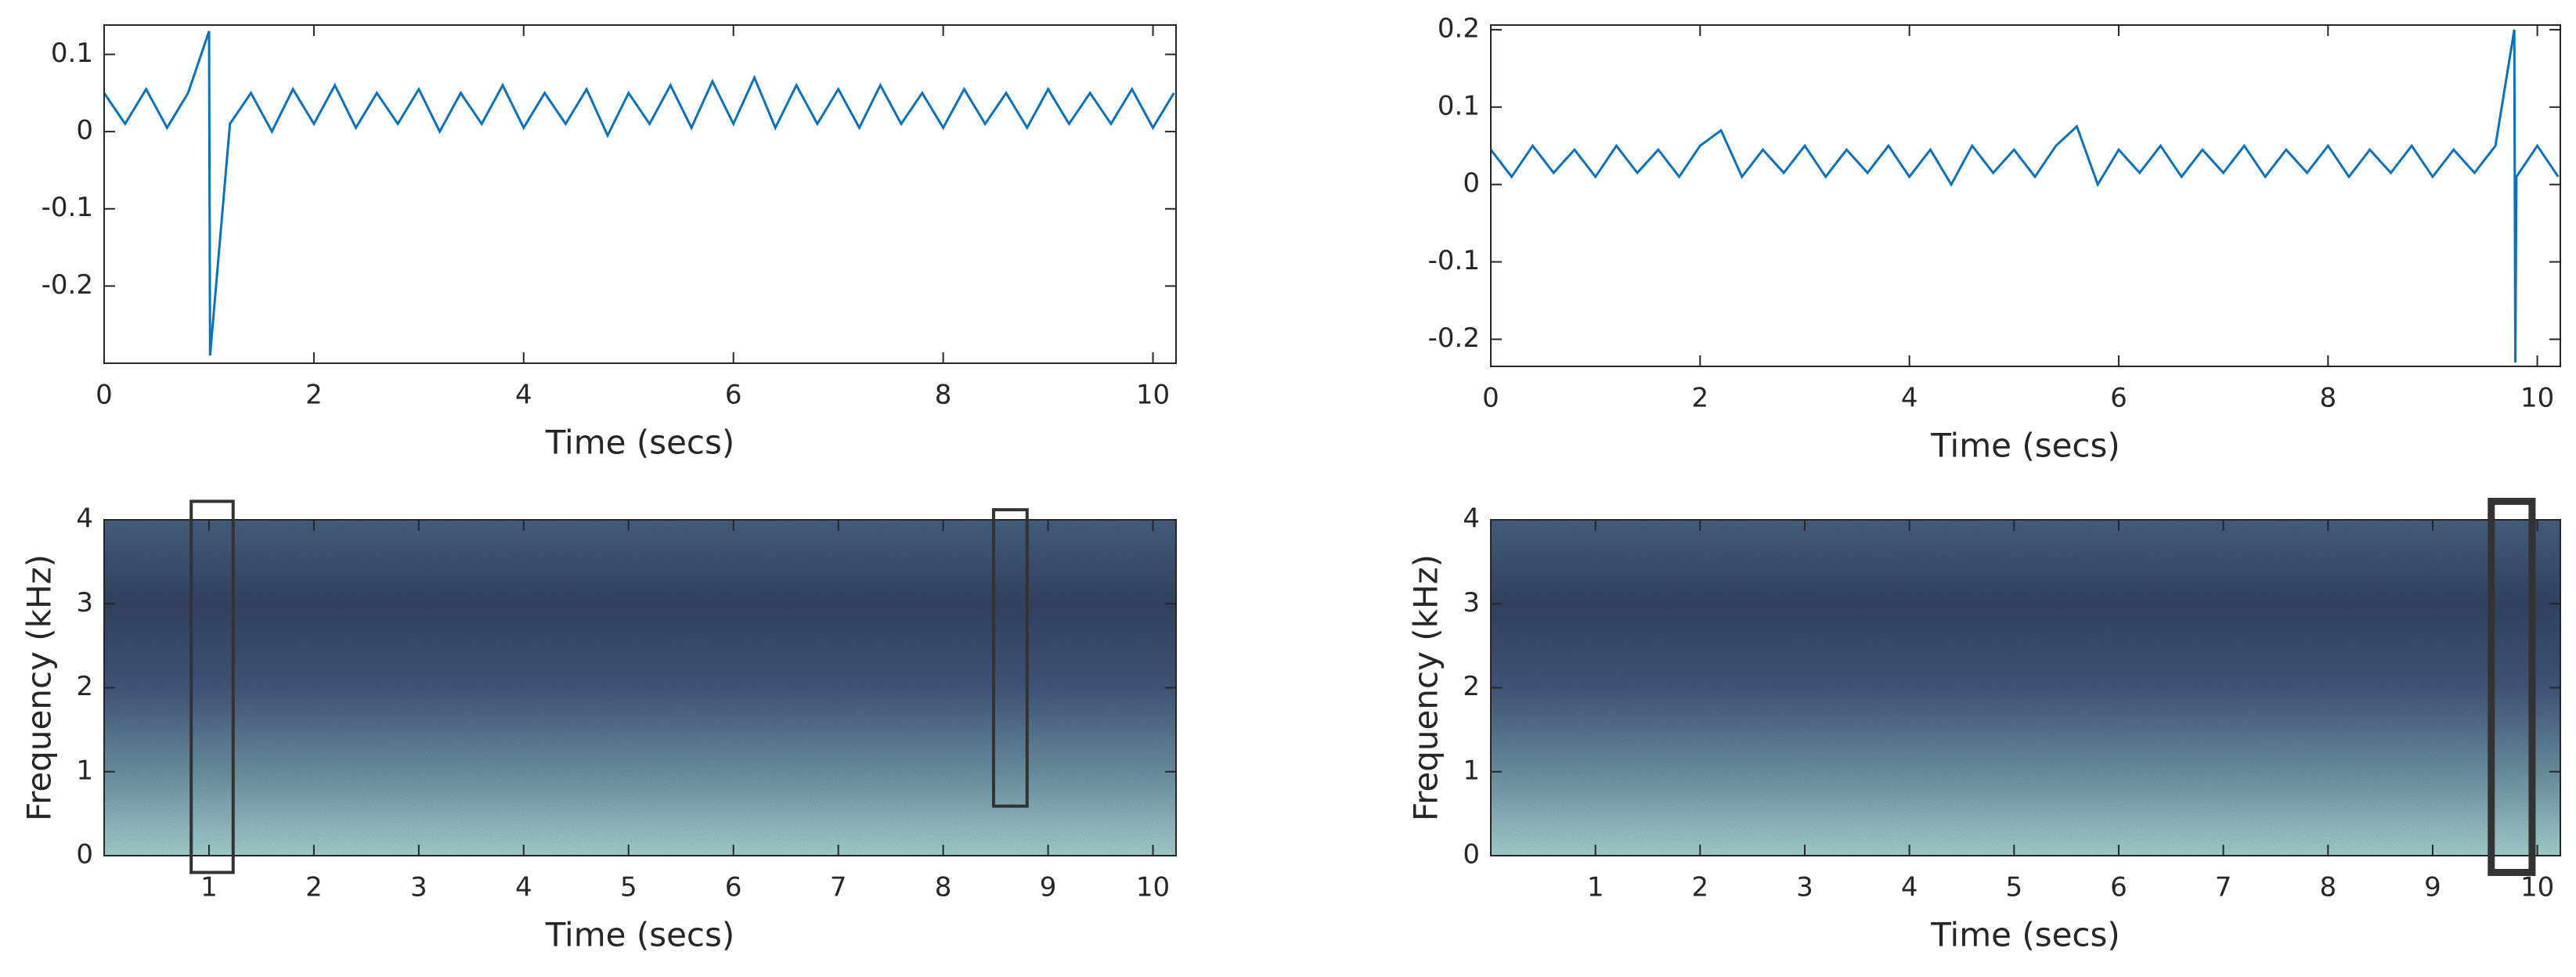 The width and height of the screenshot is (2576, 977). Describe the element at coordinates (1459, 29) in the screenshot. I see `y-tick-label: 0.2` at that location.